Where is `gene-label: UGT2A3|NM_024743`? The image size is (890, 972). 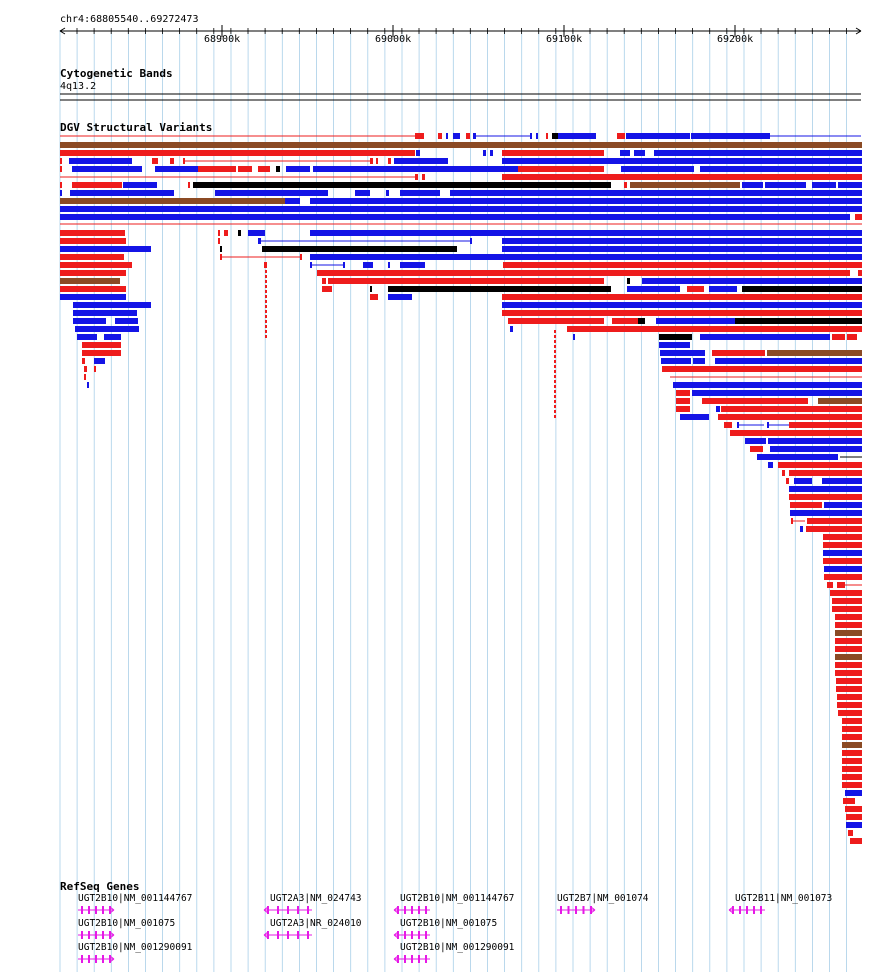
gene-label: UGT2A3|NM_024743 is located at coordinates (316, 898).